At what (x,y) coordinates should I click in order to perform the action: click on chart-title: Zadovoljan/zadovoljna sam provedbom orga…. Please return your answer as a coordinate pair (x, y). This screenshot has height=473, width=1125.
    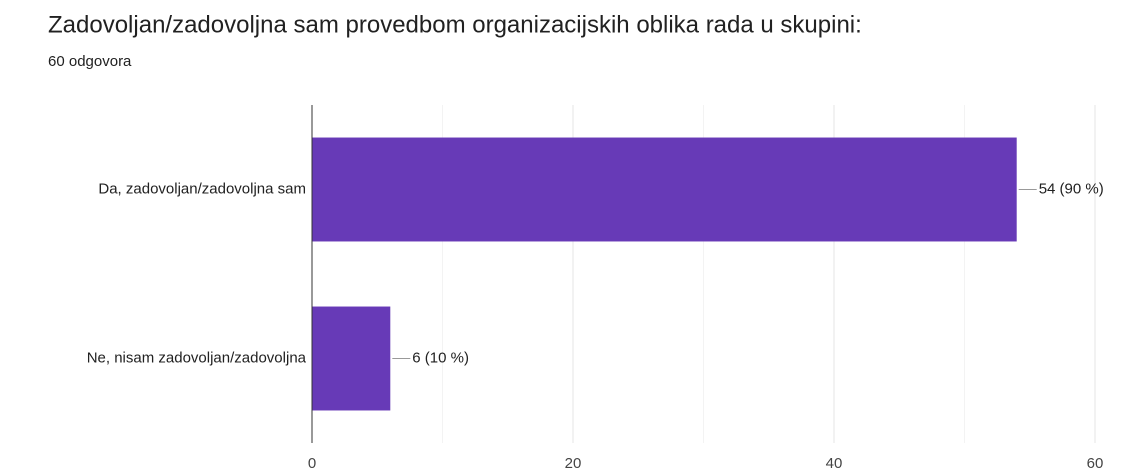
    Looking at the image, I should click on (455, 24).